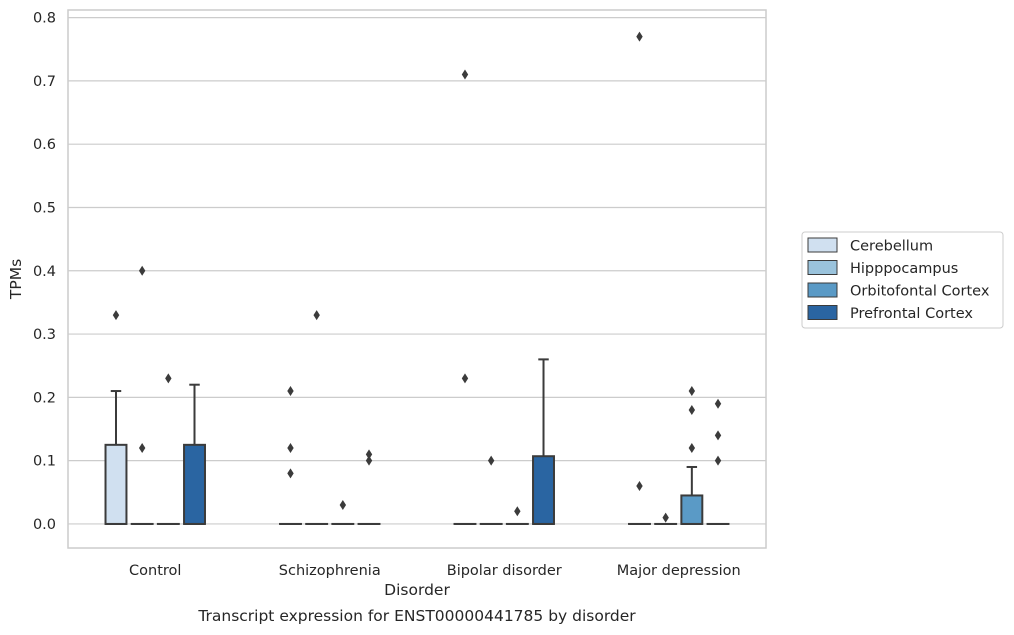 This screenshot has width=1014, height=635. What do you see at coordinates (16, 279) in the screenshot?
I see `y-axis-title: TPMs` at bounding box center [16, 279].